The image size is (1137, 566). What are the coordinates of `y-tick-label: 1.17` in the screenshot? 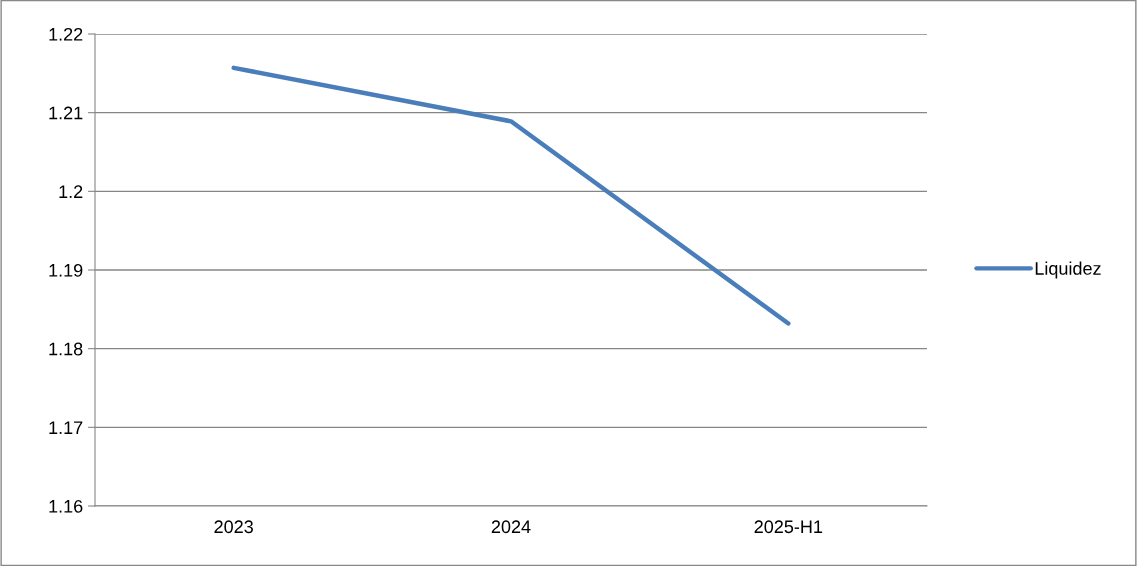 It's located at (66, 427).